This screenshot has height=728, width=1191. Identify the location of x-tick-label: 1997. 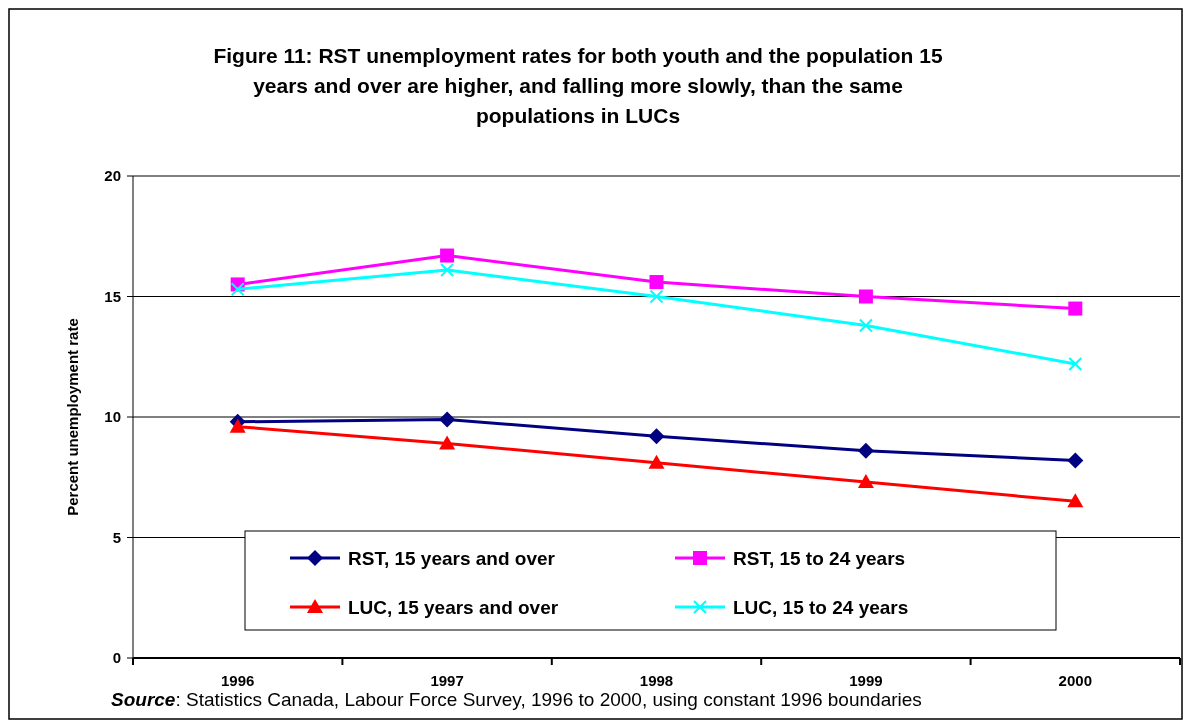
(447, 680).